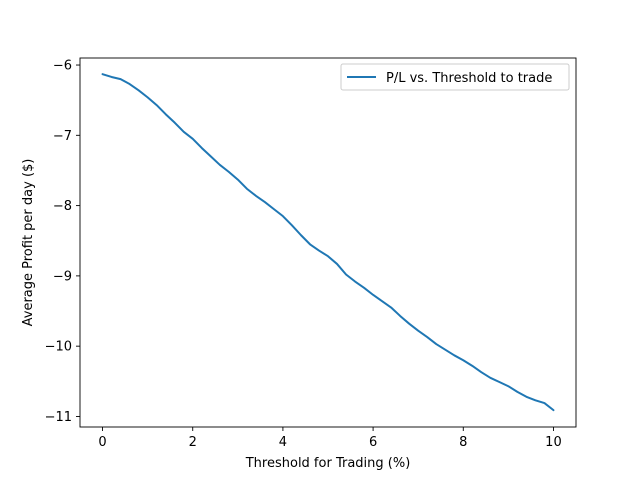  Describe the element at coordinates (62, 206) in the screenshot. I see `y-tick-label: −8` at that location.